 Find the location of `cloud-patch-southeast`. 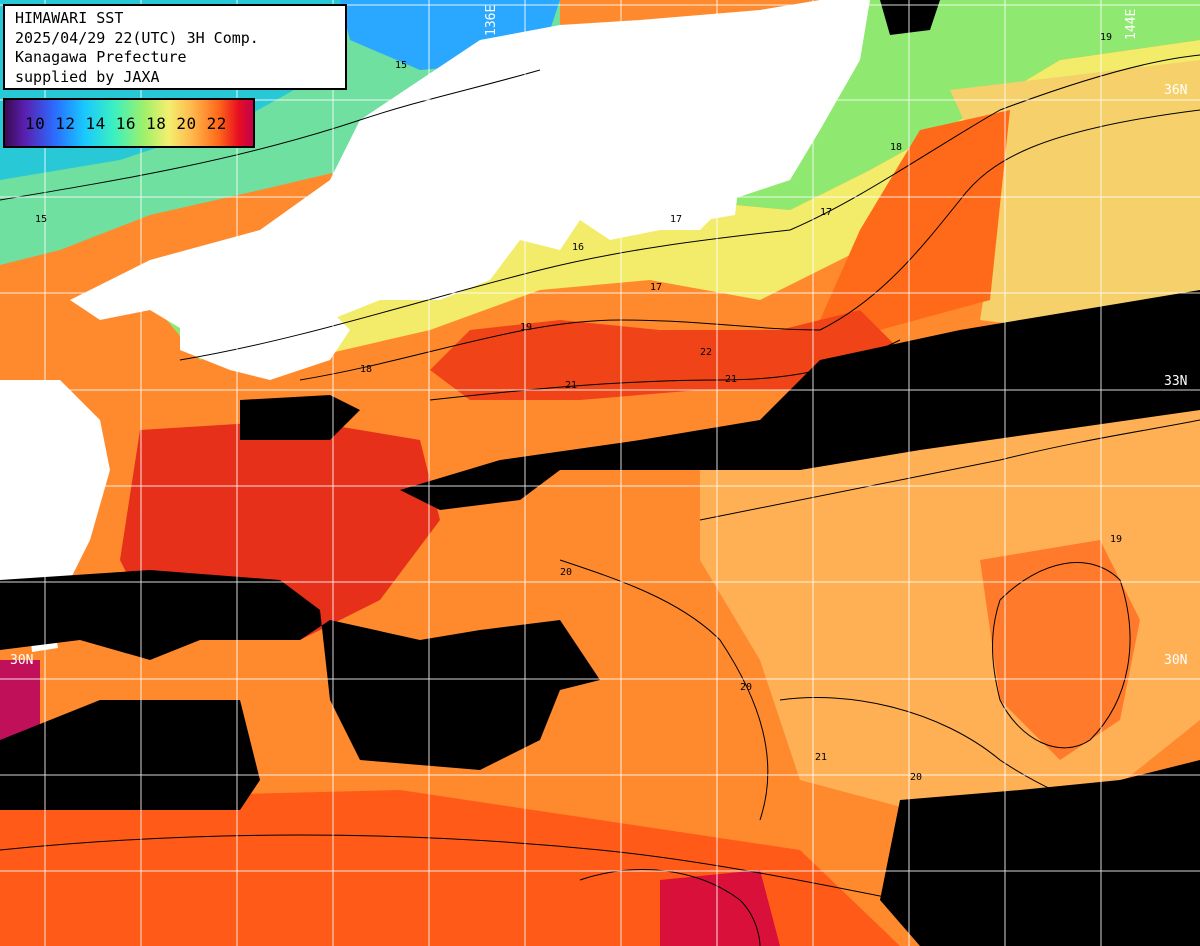

cloud-patch-southeast is located at coordinates (1110, 860).